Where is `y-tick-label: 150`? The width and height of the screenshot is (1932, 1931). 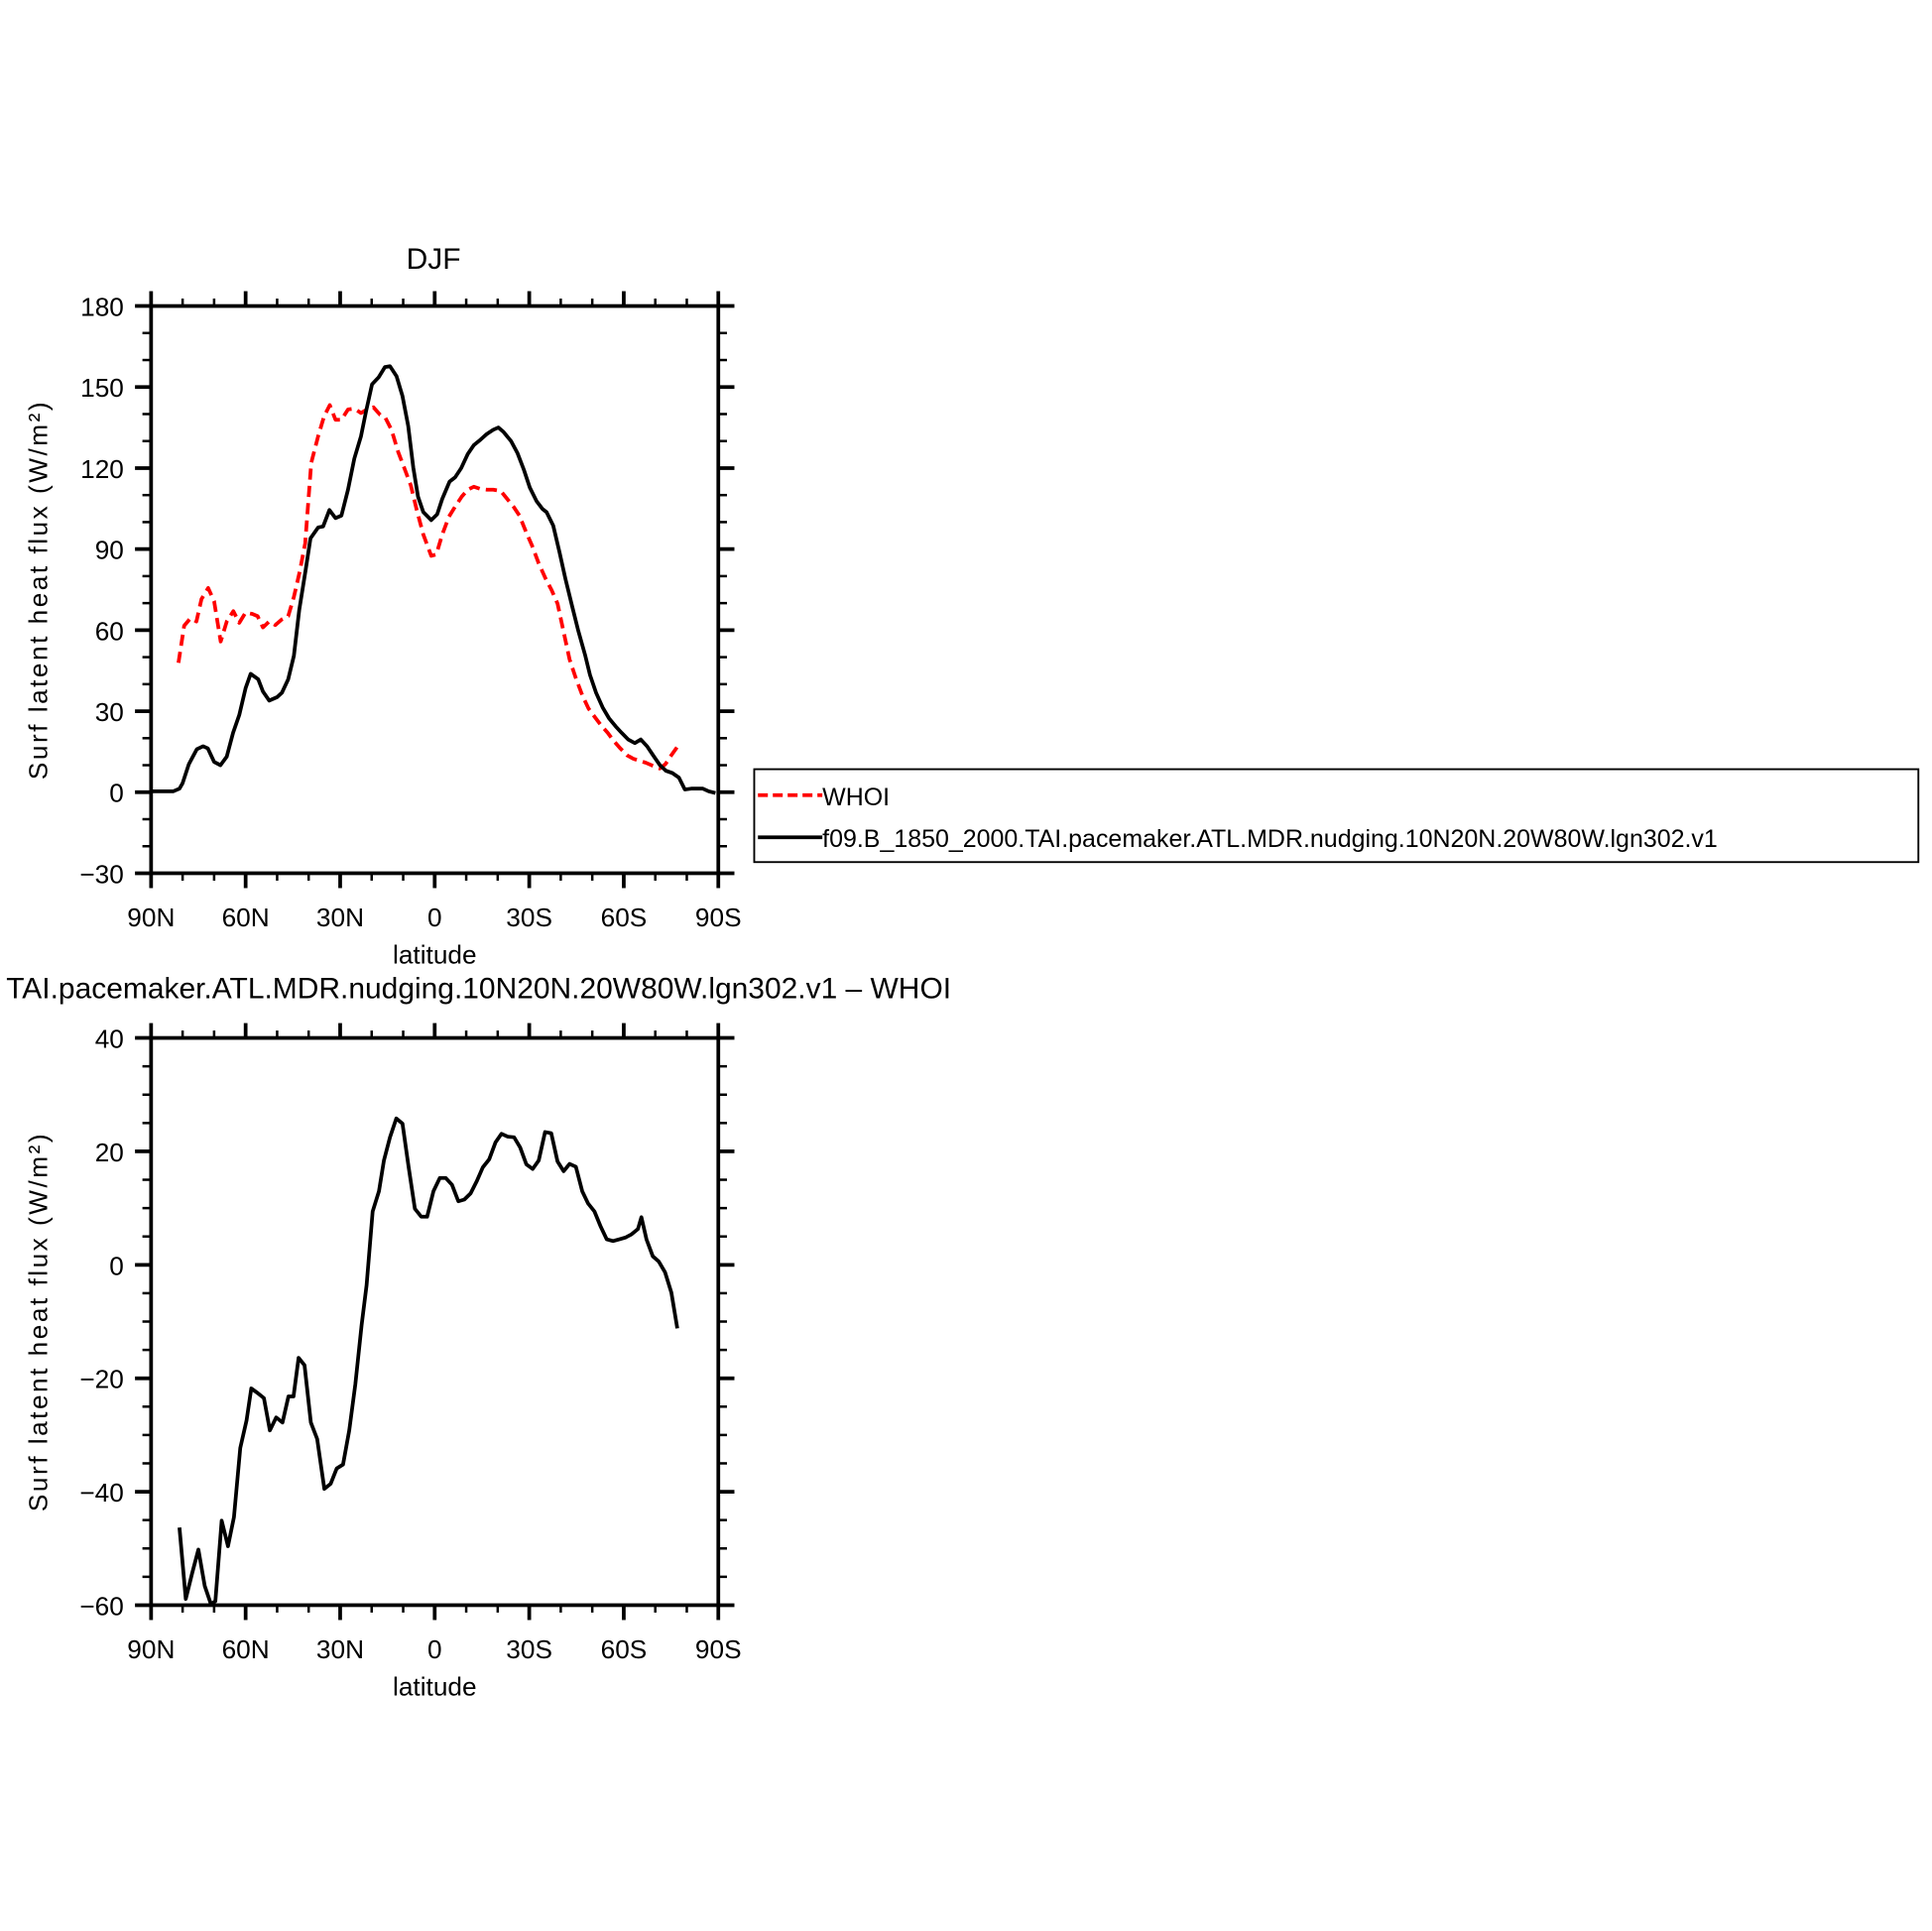
y-tick-label: 150 is located at coordinates (102, 388).